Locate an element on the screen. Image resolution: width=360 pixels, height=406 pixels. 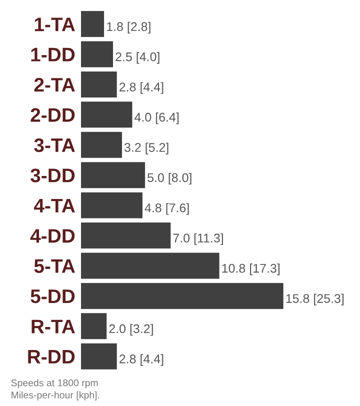
y-tick-label: 2-DD is located at coordinates (52, 115).